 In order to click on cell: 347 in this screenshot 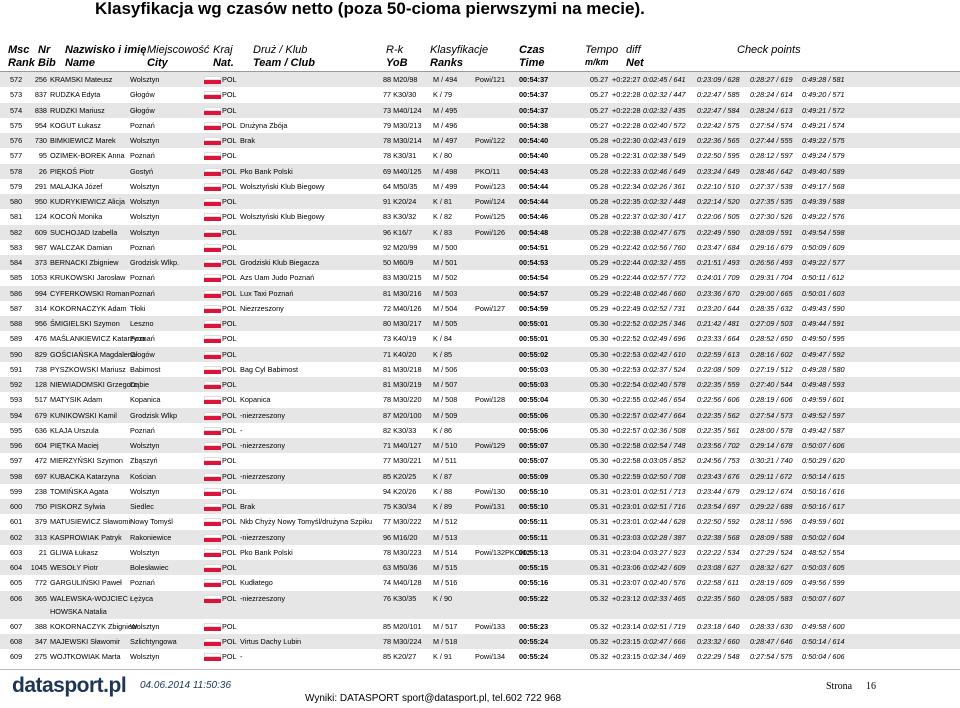, I will do `click(40, 641)`.